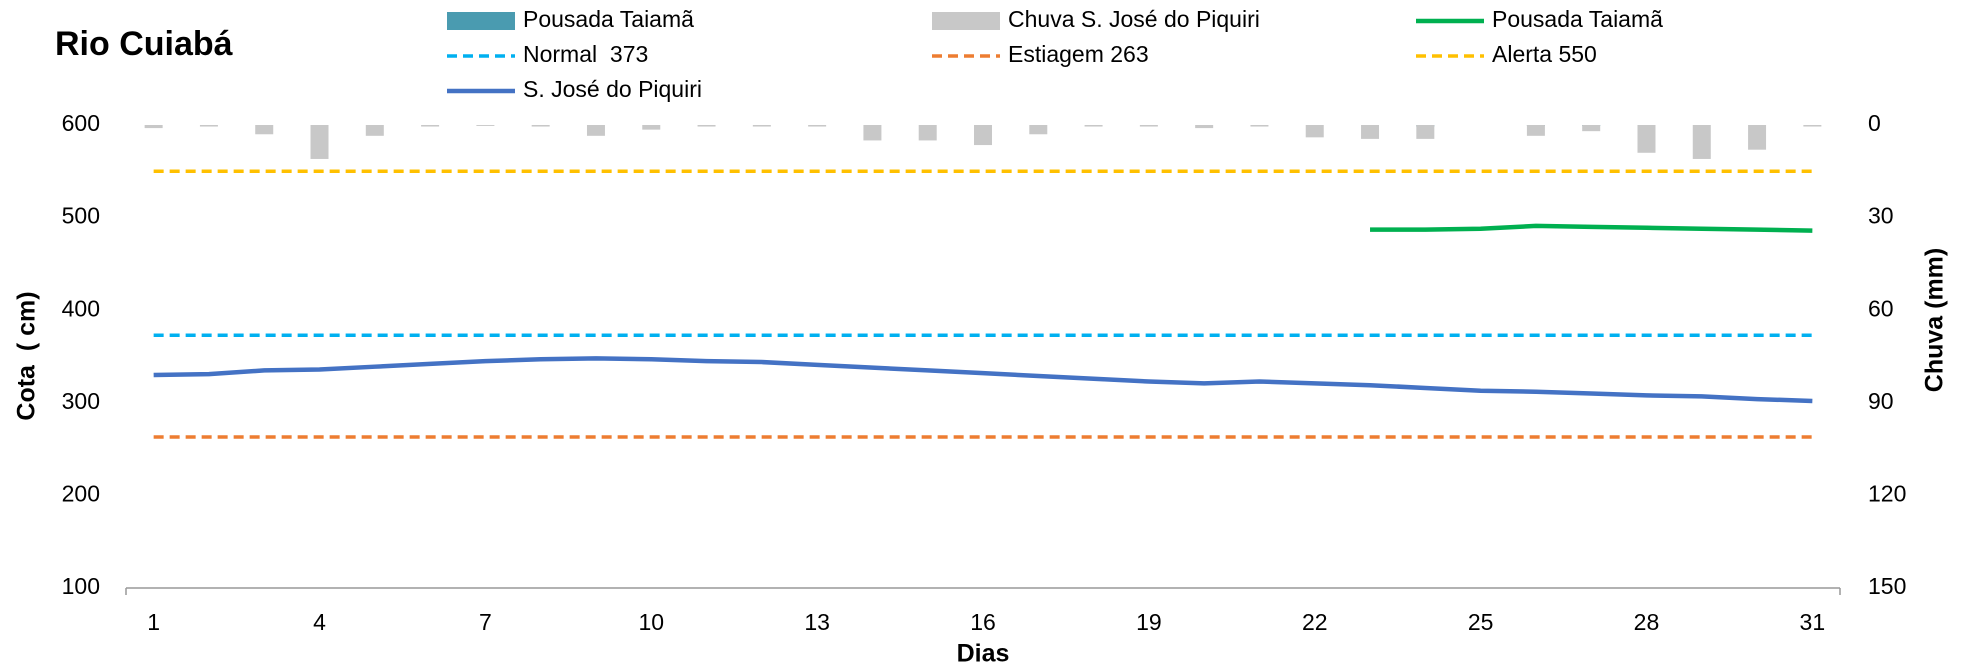 The height and width of the screenshot is (668, 1964). Describe the element at coordinates (1881, 308) in the screenshot. I see `y2-tick-label: 60` at that location.